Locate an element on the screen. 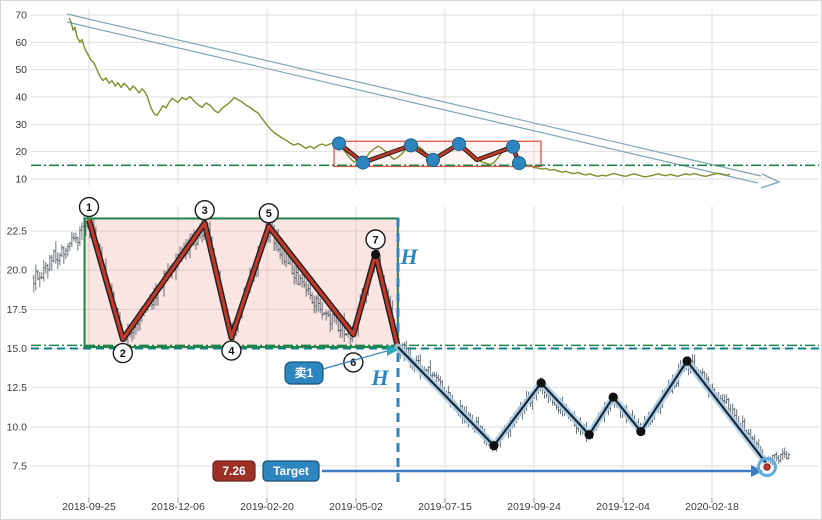  target-arrowhead-icon is located at coordinates (757, 471).